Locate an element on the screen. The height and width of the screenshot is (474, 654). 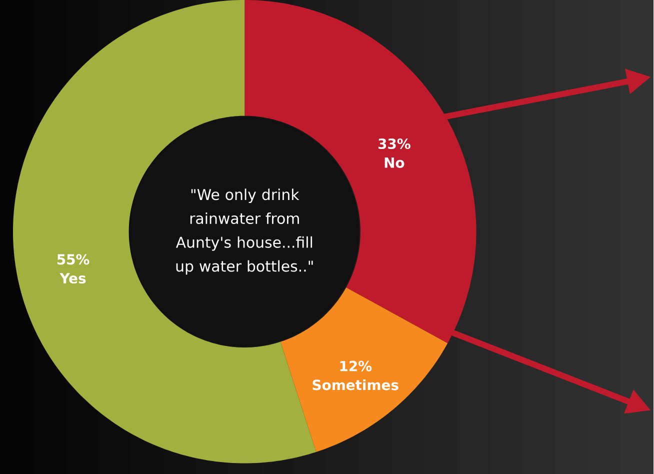
data-label: 55% is located at coordinates (73, 259).